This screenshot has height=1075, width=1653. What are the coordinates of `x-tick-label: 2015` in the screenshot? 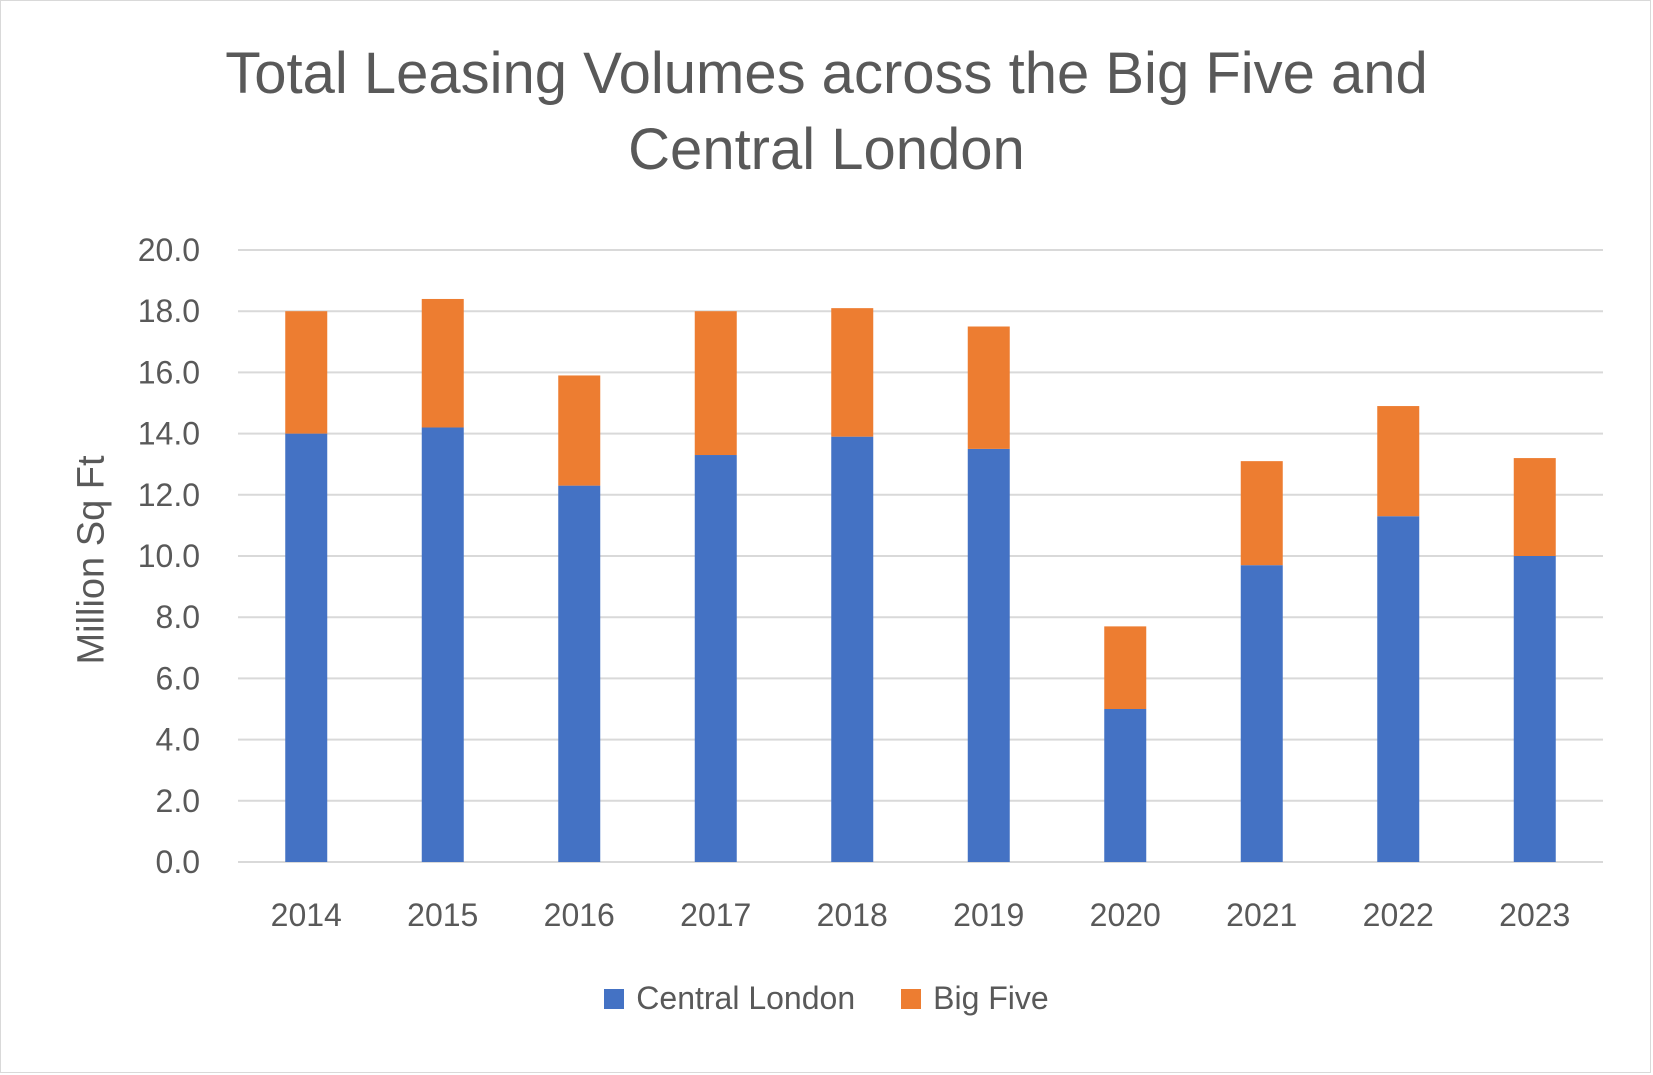 It's located at (442, 915).